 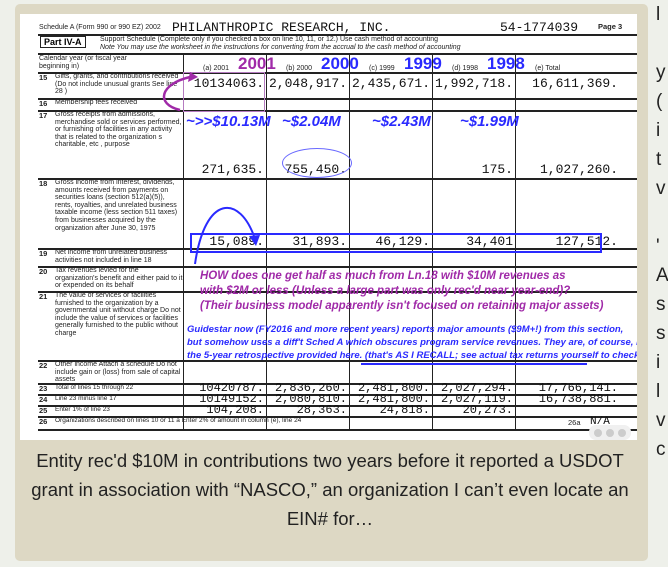 What do you see at coordinates (321, 410) in the screenshot?
I see `cell-value: 28,363.` at bounding box center [321, 410].